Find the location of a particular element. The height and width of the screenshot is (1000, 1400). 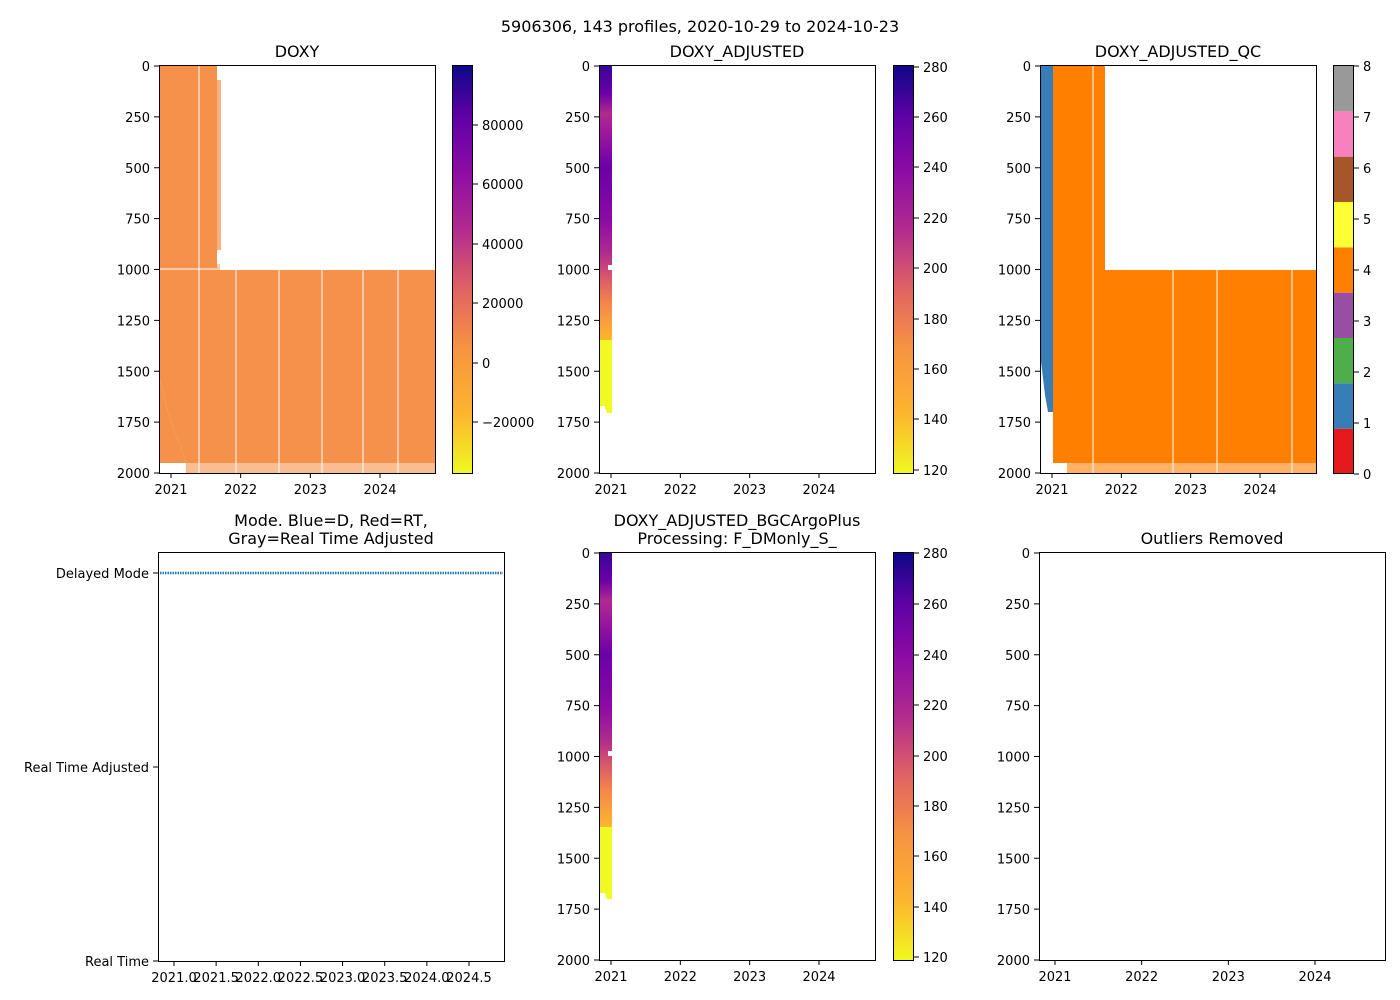

colorbar-ticks: 280 260 240 220 200 180 160 140 120 is located at coordinates (931, 756).